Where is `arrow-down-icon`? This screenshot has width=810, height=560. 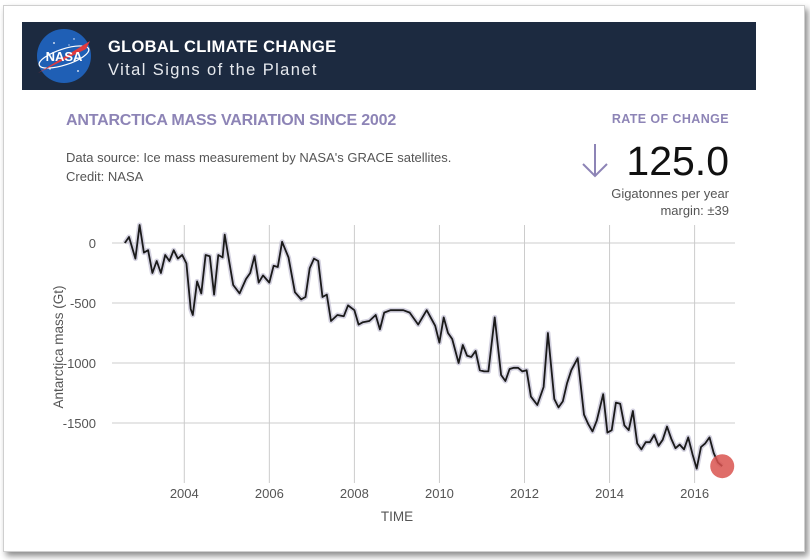
arrow-down-icon is located at coordinates (595, 161).